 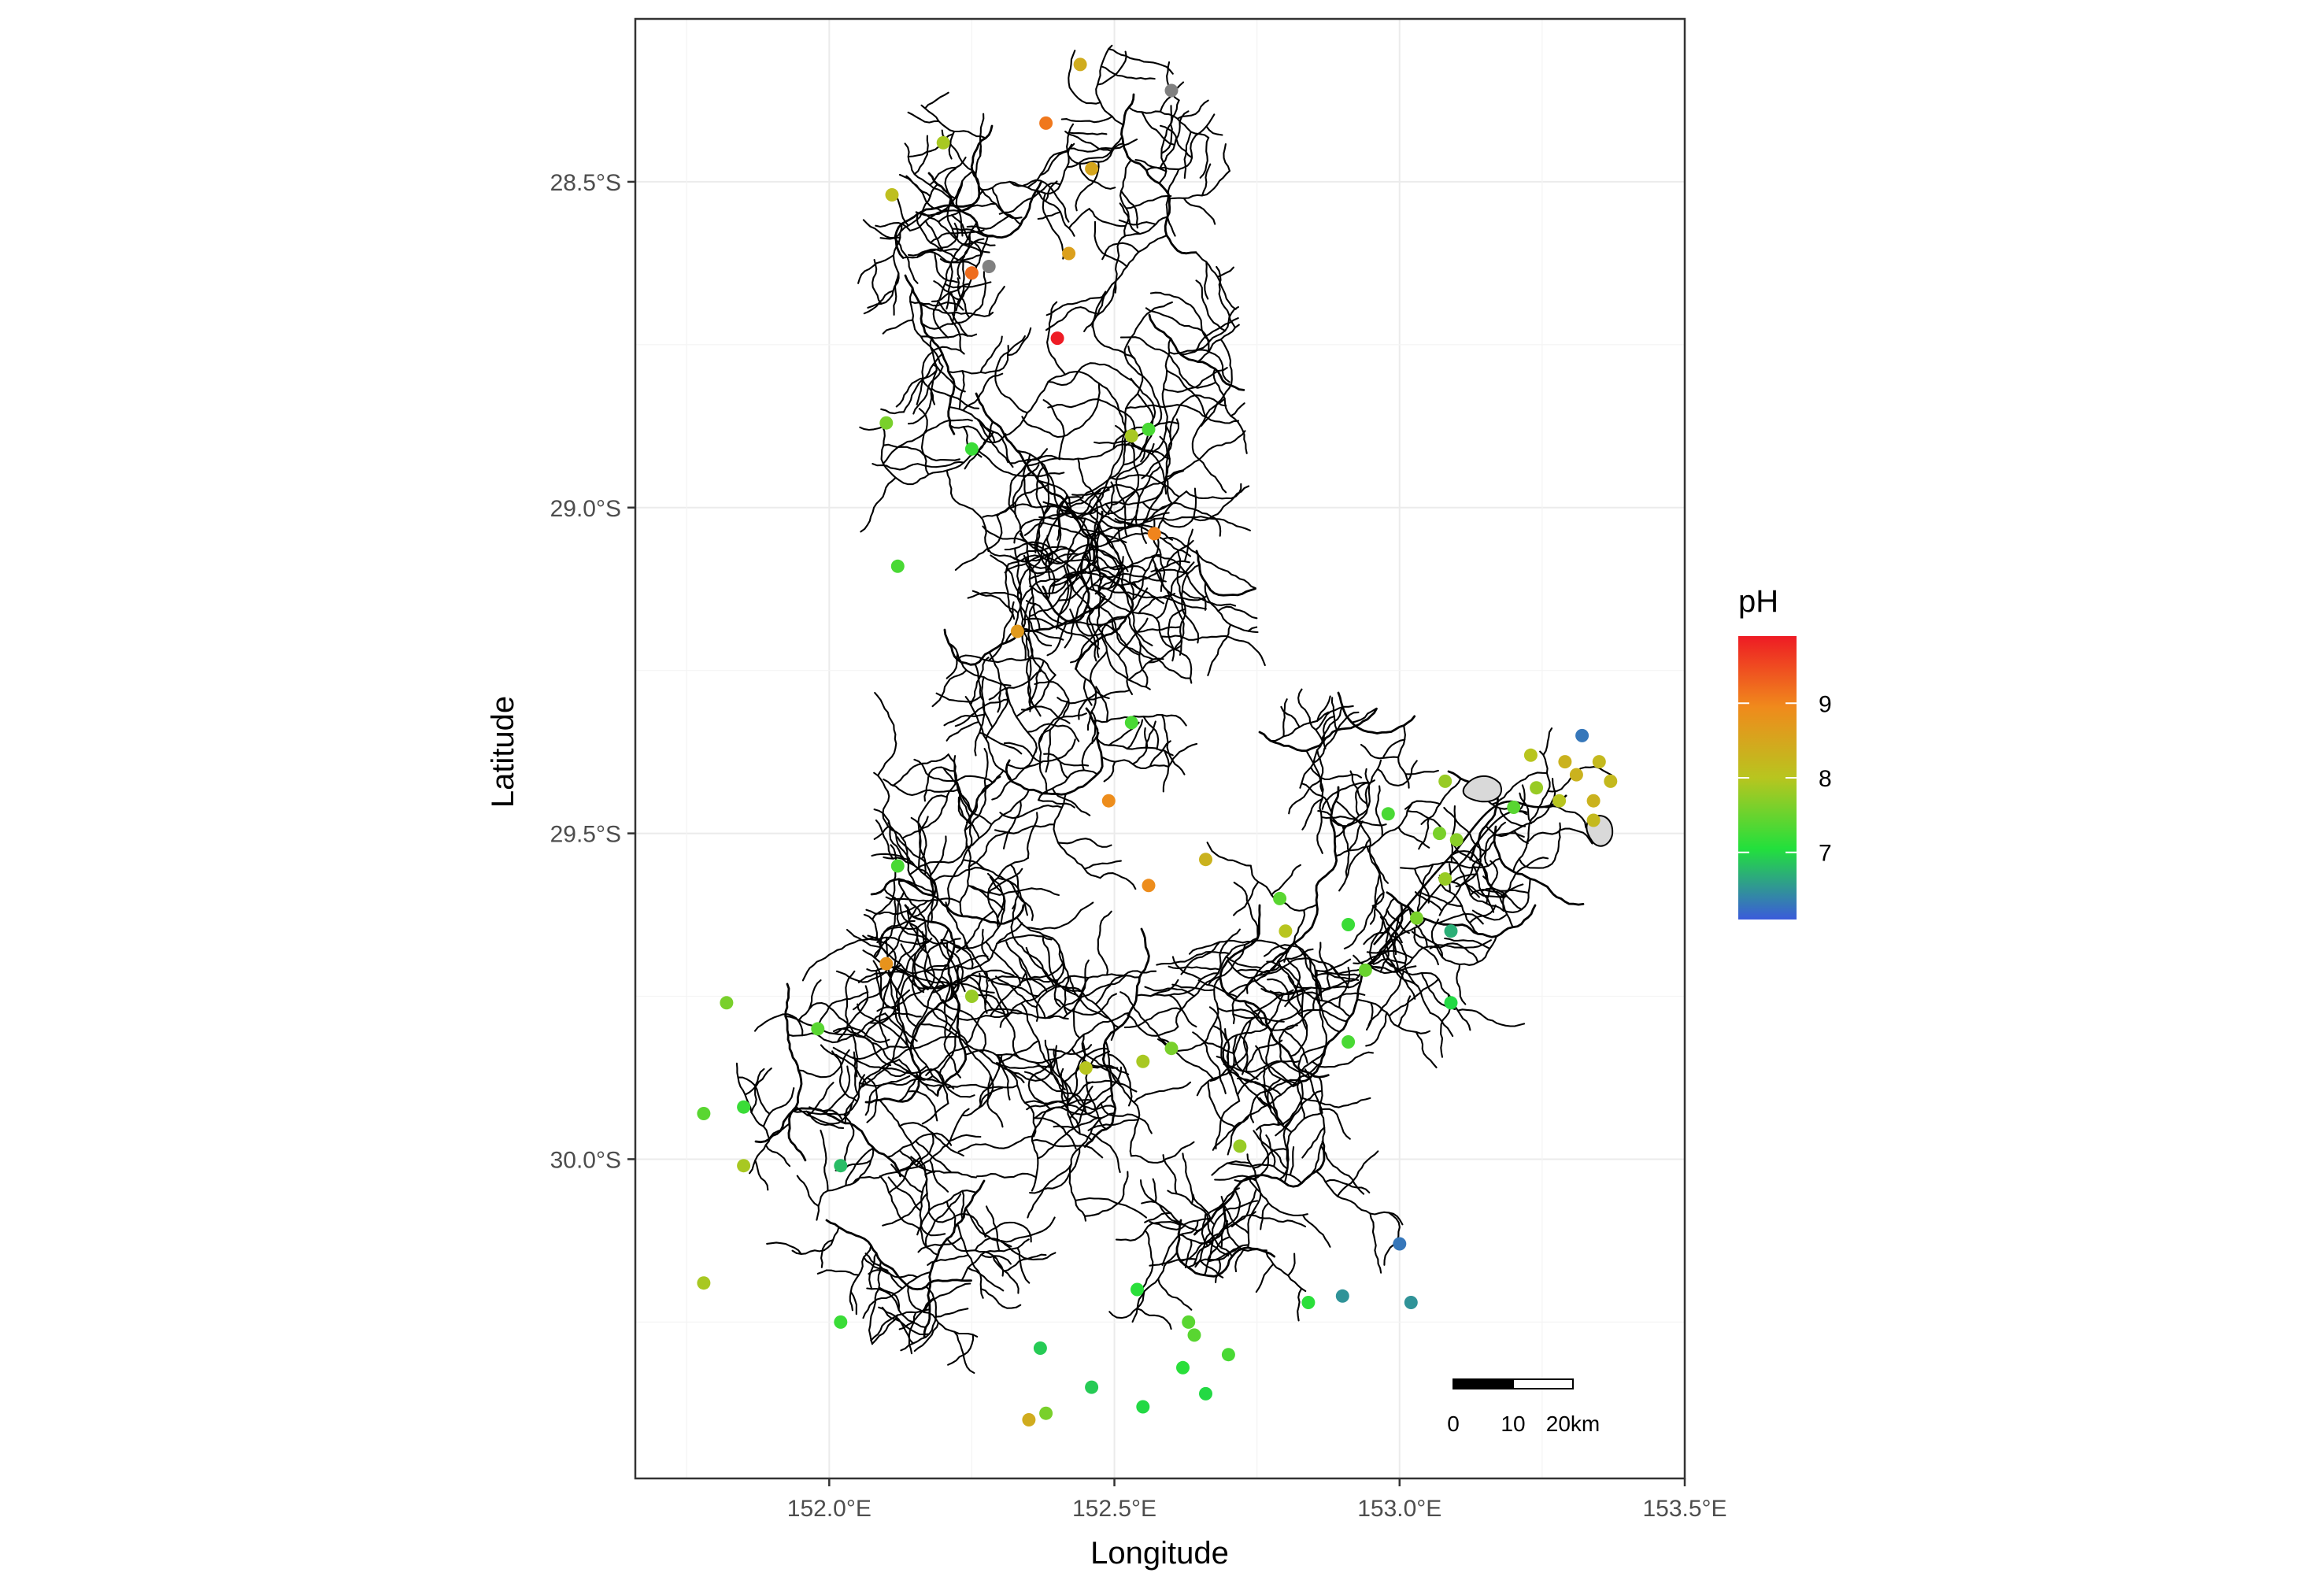 I want to click on scale-bar-label-20km: 20km, so click(x=1573, y=1424).